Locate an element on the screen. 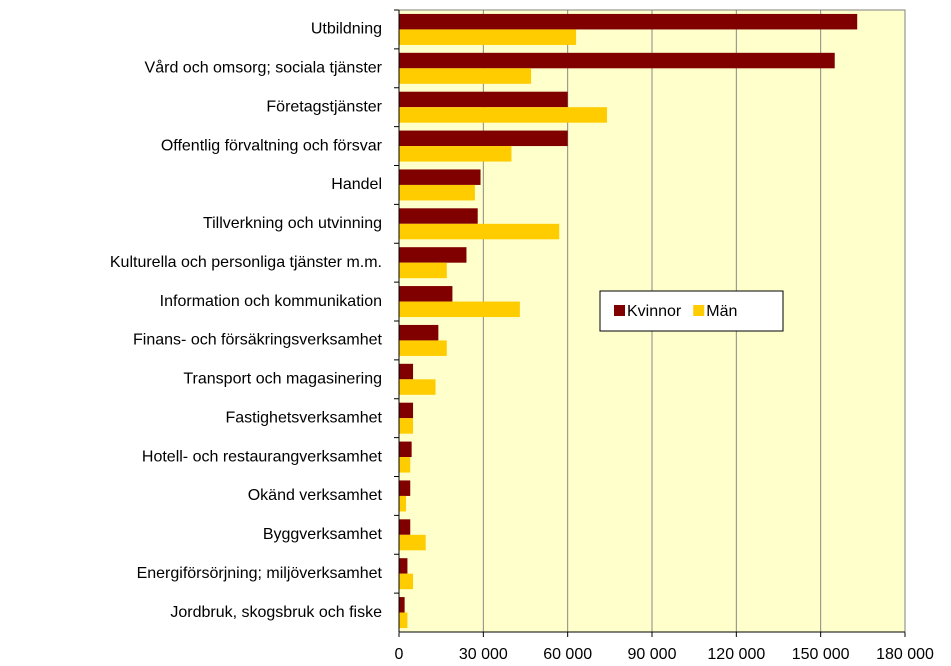 The height and width of the screenshot is (666, 951). y-tick-label: Hotell- och restaurangverksamhet is located at coordinates (262, 456).